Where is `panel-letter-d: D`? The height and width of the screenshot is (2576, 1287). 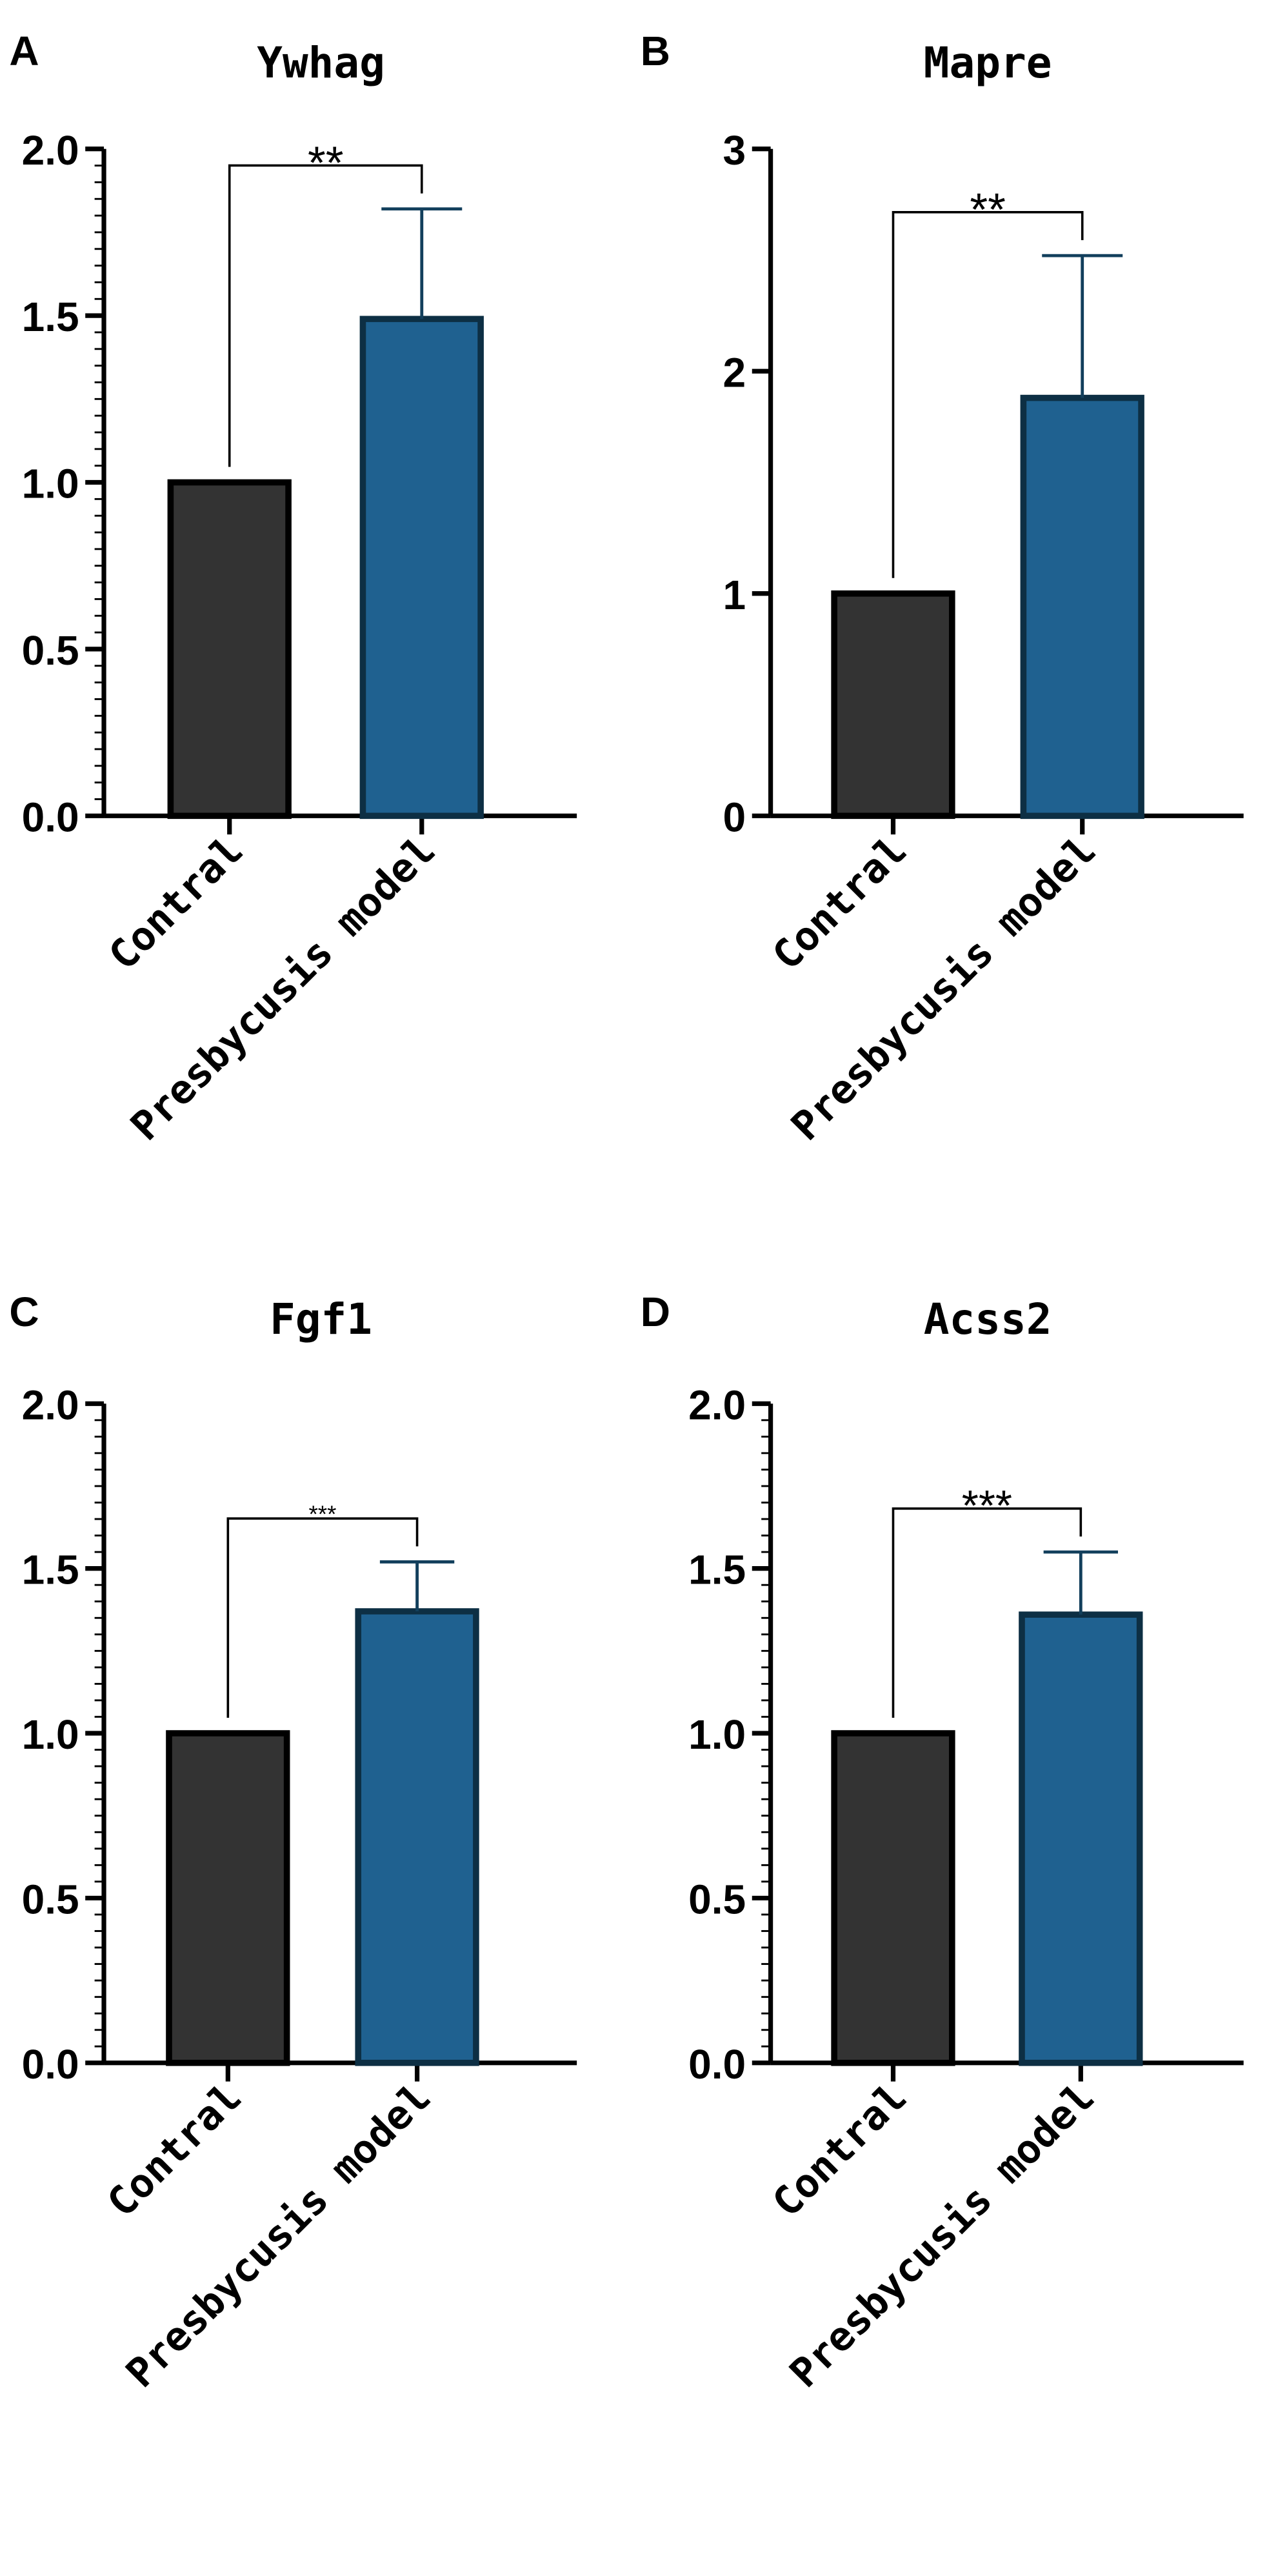 panel-letter-d: D is located at coordinates (655, 1312).